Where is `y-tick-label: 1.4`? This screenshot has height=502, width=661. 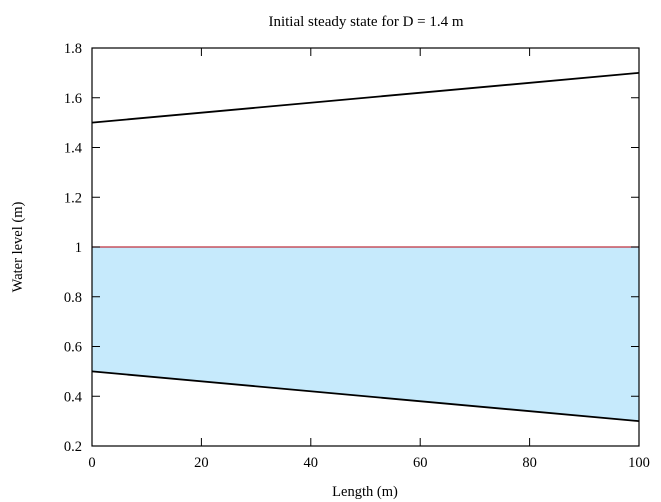 y-tick-label: 1.4 is located at coordinates (73, 149).